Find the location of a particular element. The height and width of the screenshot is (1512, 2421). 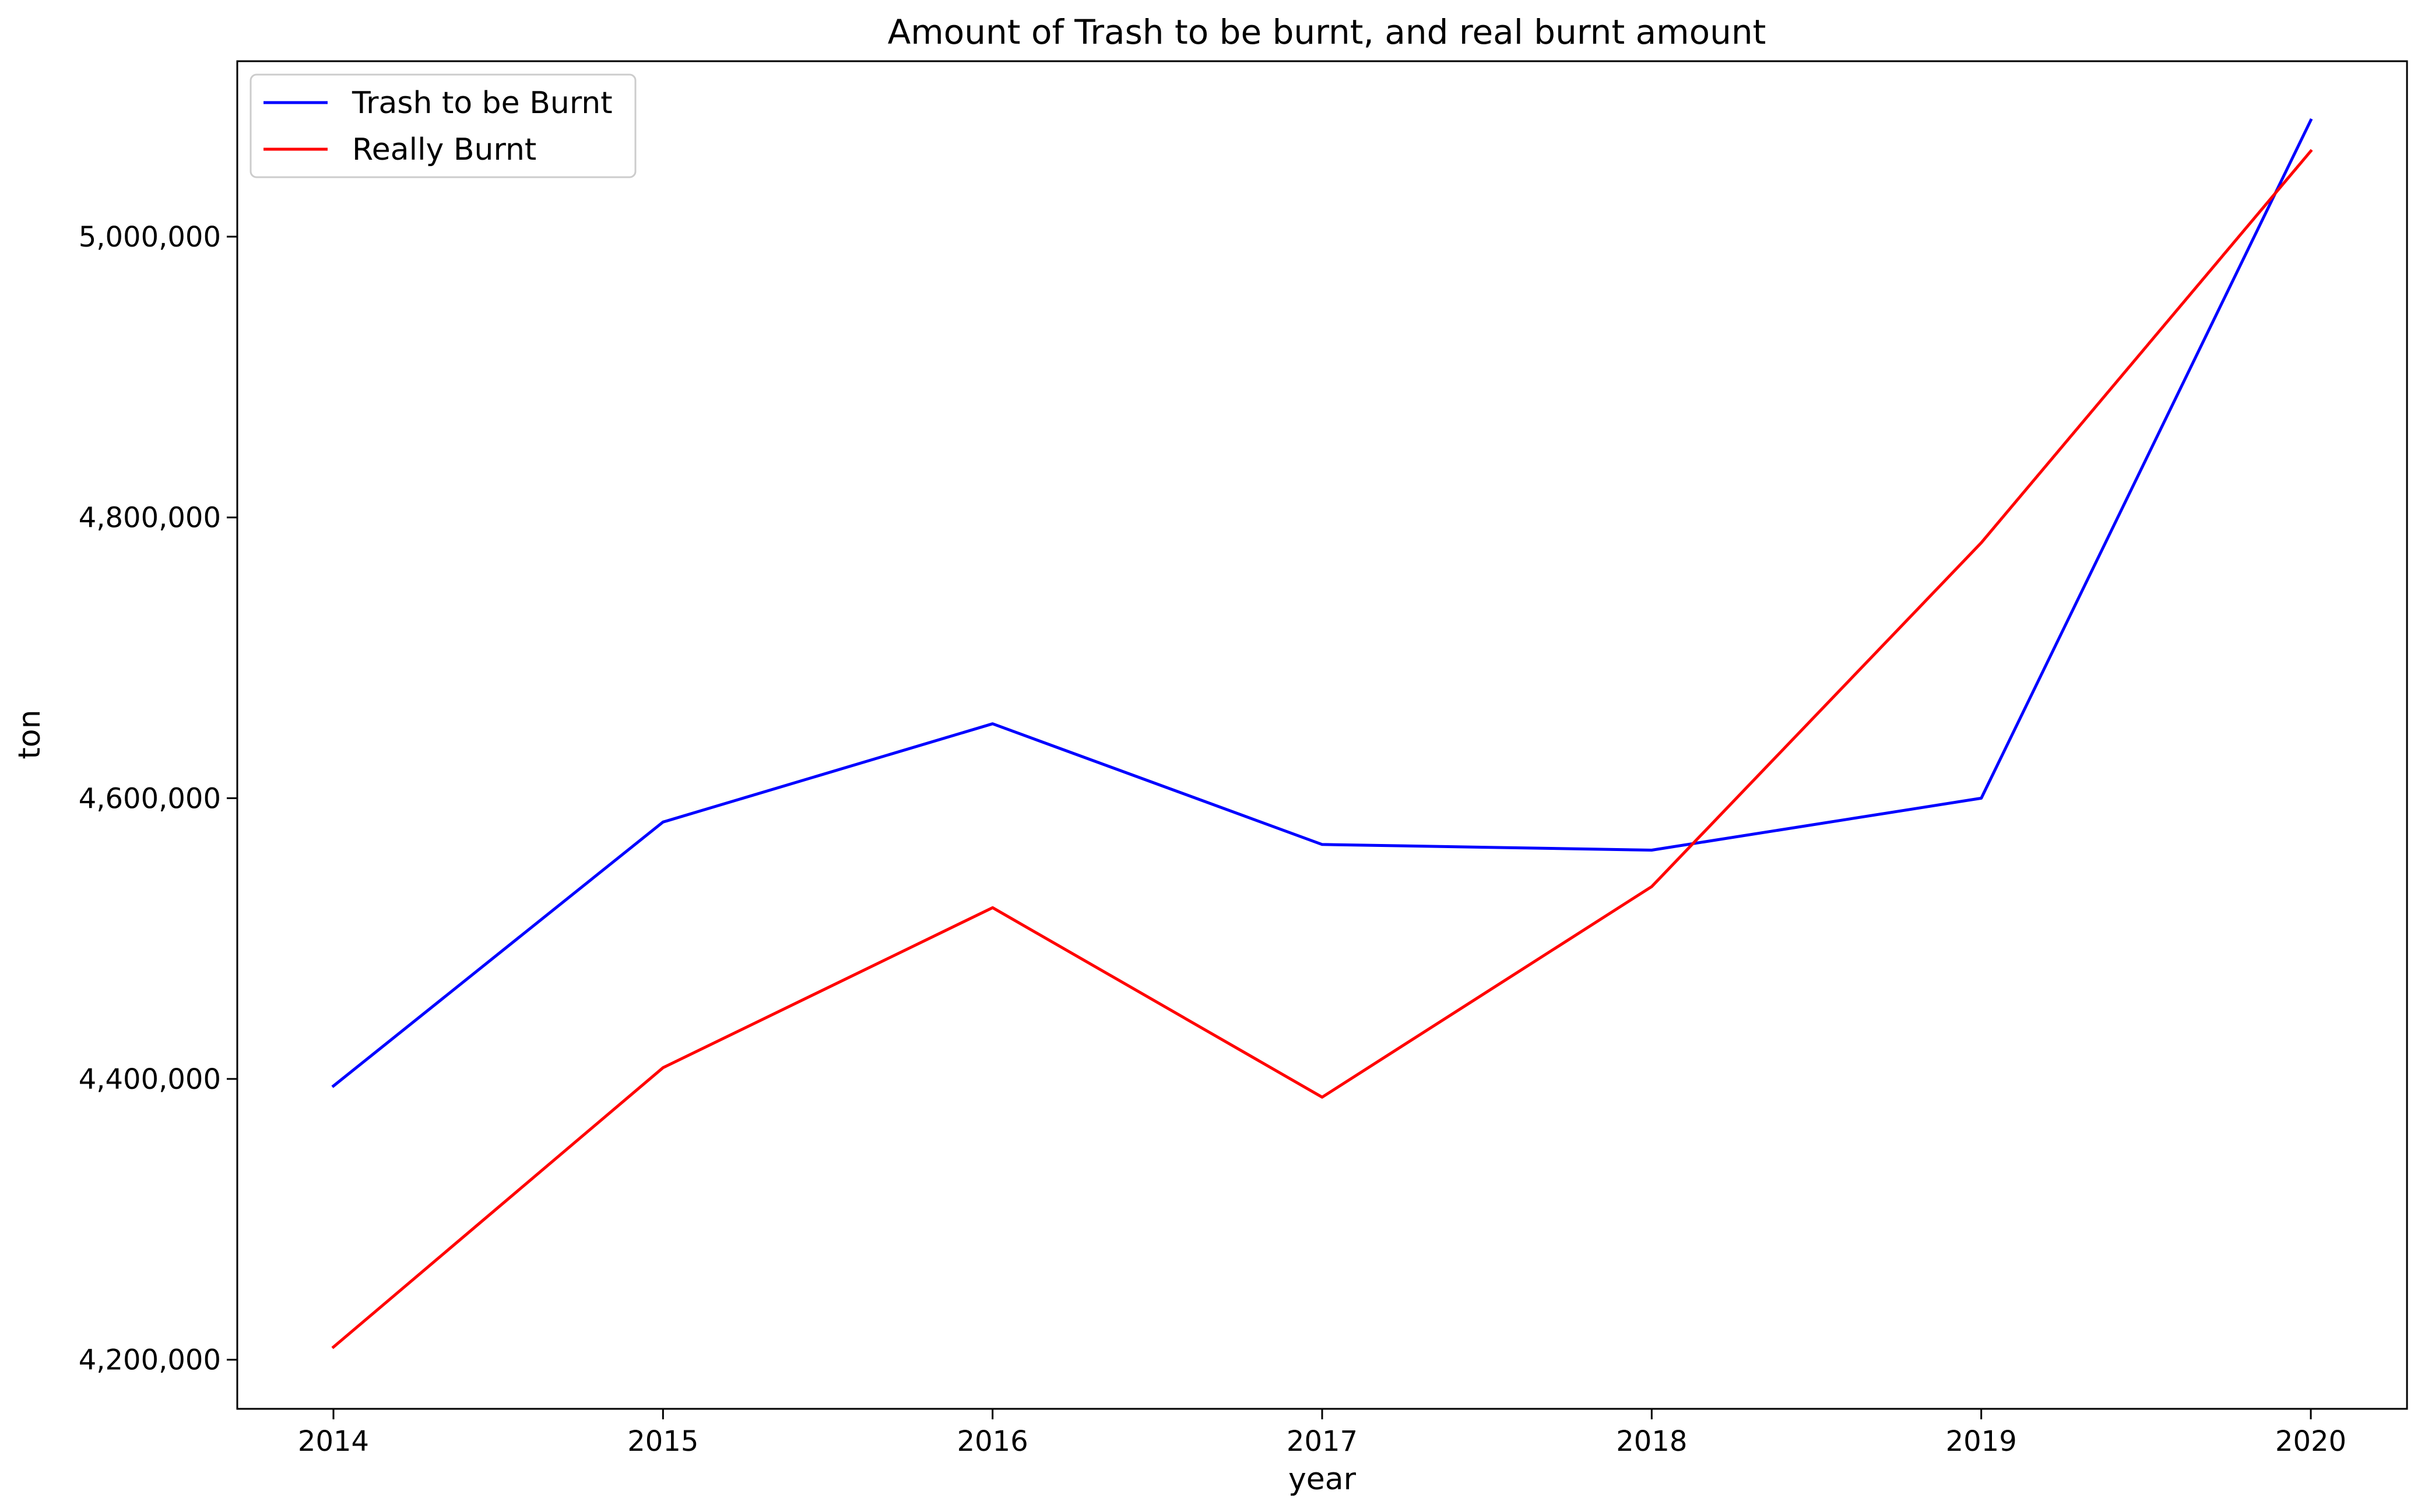

x-tick-label: 2019 is located at coordinates (1982, 1441).